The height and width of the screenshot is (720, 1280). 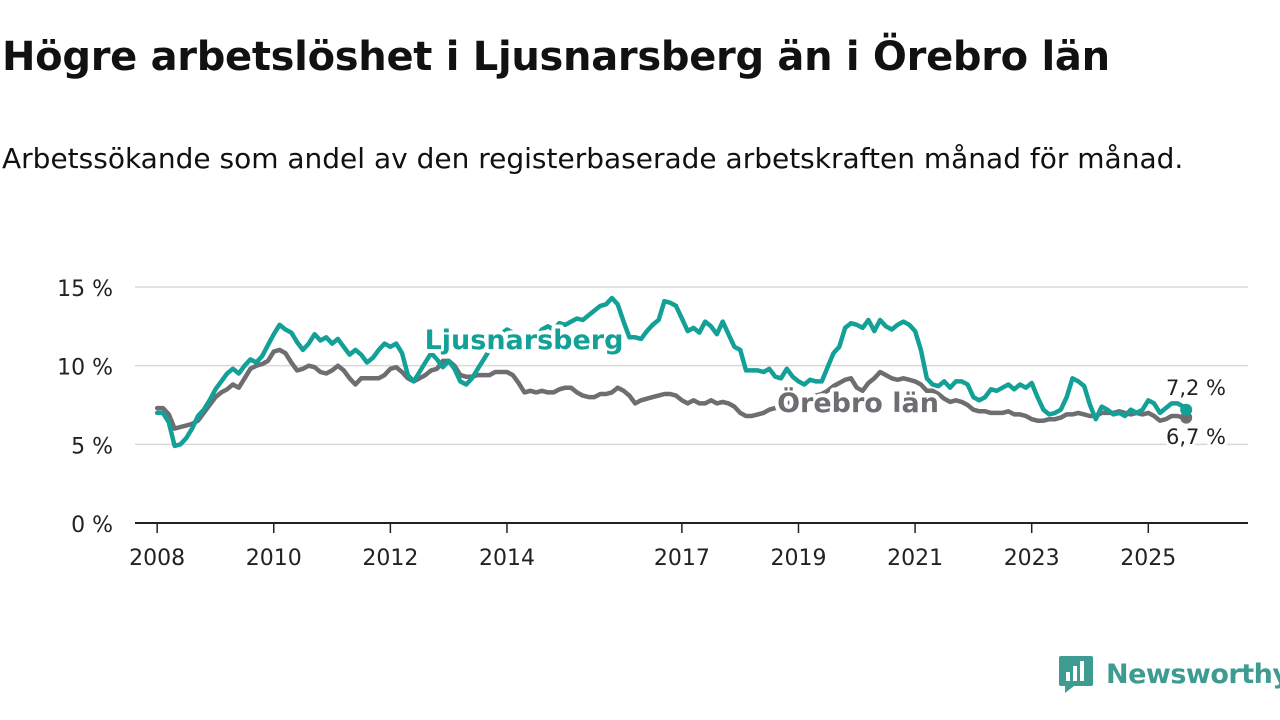 I want to click on series-line-orebro-lan, so click(x=671, y=389).